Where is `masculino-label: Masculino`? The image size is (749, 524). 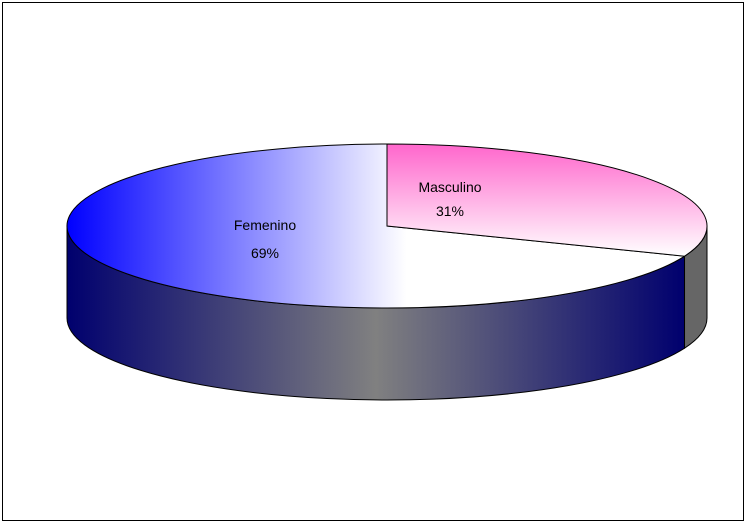 masculino-label: Masculino is located at coordinates (449, 187).